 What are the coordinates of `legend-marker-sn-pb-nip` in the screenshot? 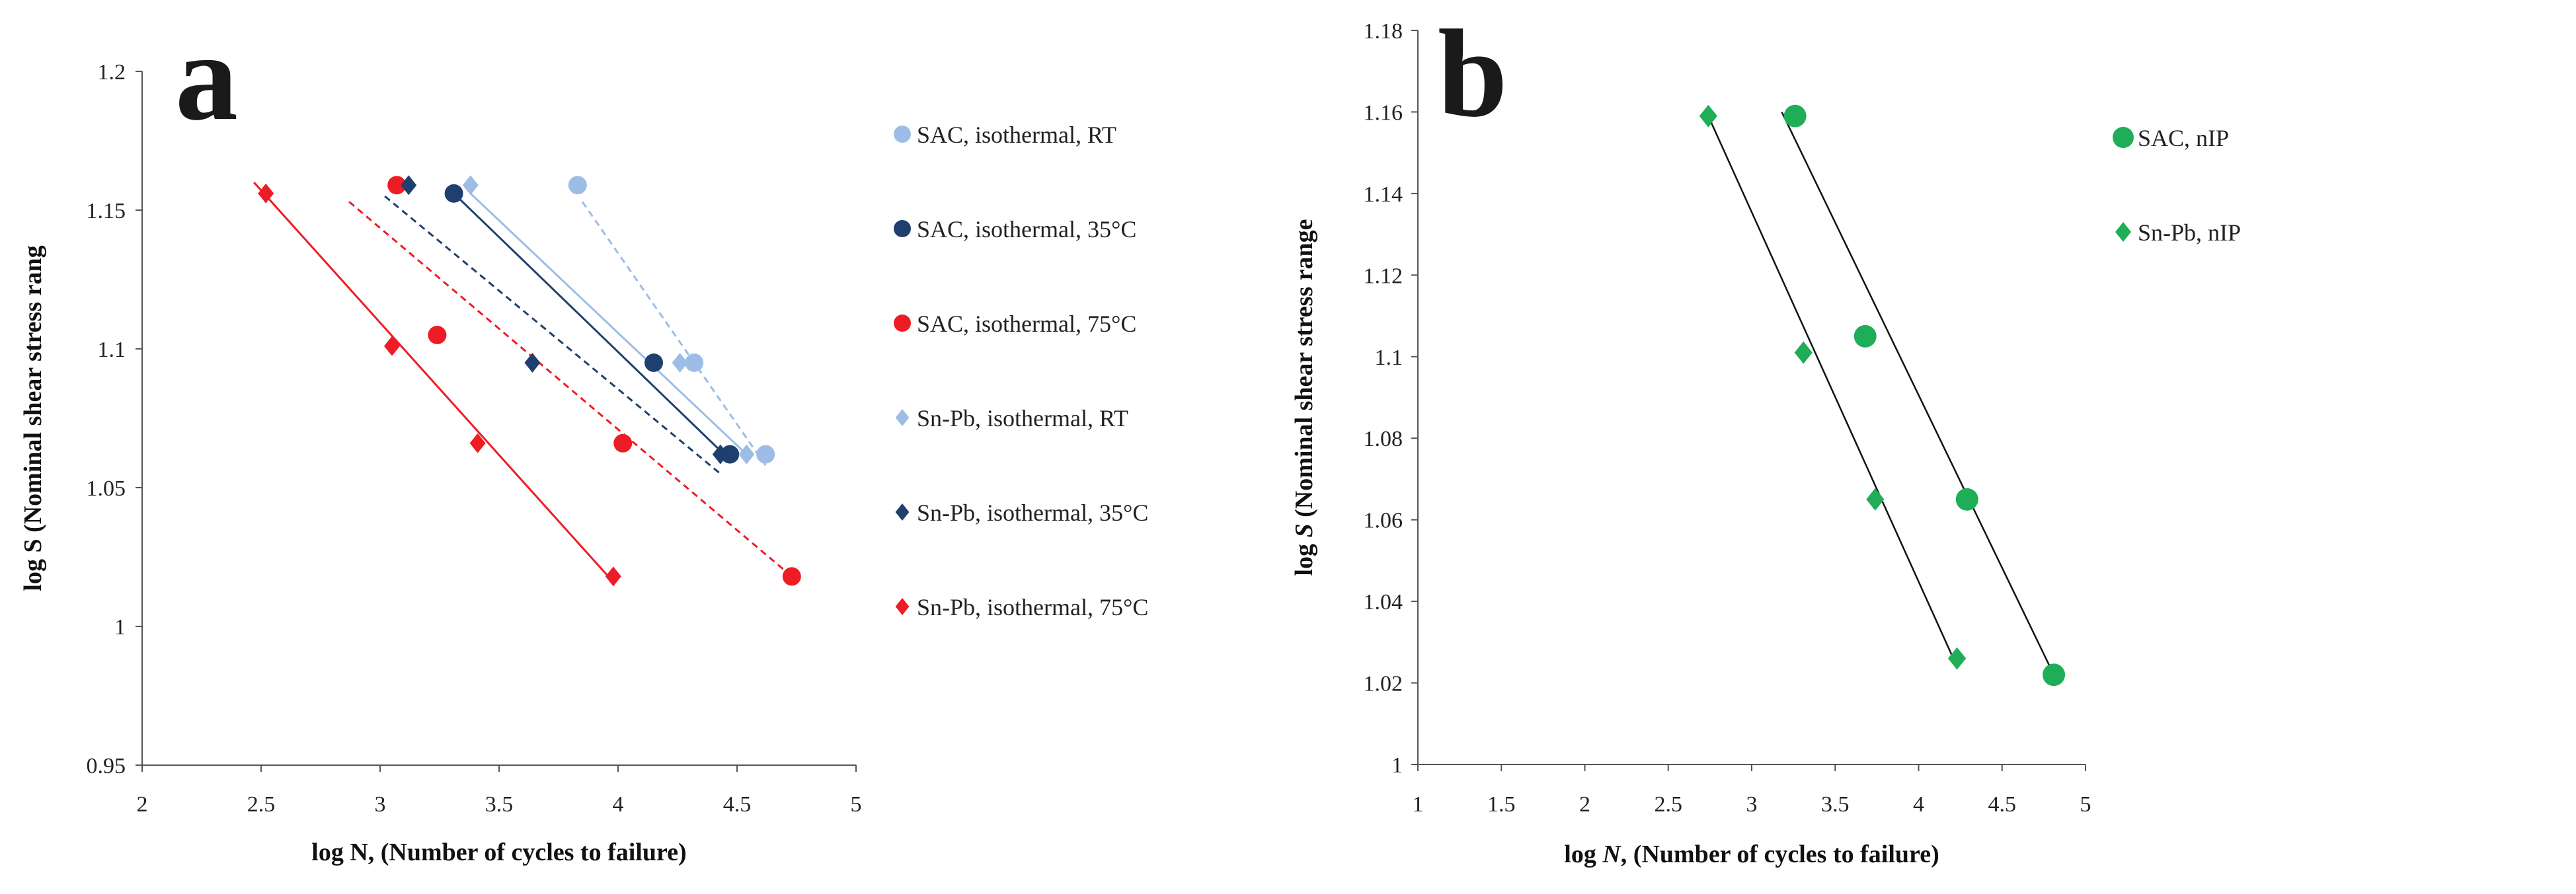 It's located at (2123, 232).